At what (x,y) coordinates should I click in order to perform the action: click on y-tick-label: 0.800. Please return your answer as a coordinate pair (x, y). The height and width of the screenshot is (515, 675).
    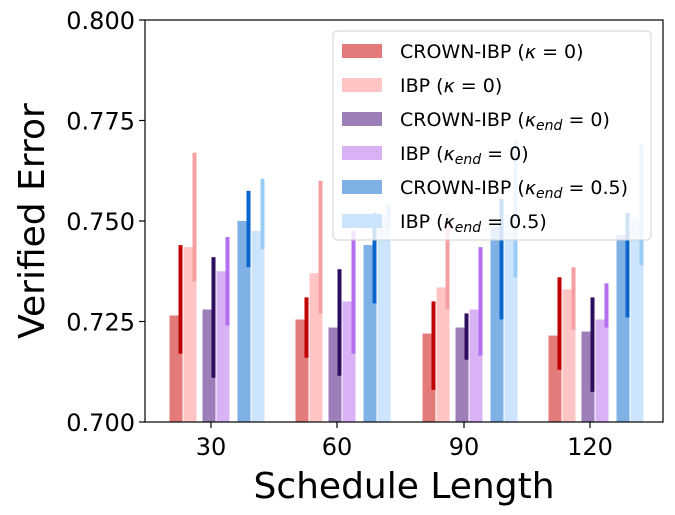
    Looking at the image, I should click on (100, 21).